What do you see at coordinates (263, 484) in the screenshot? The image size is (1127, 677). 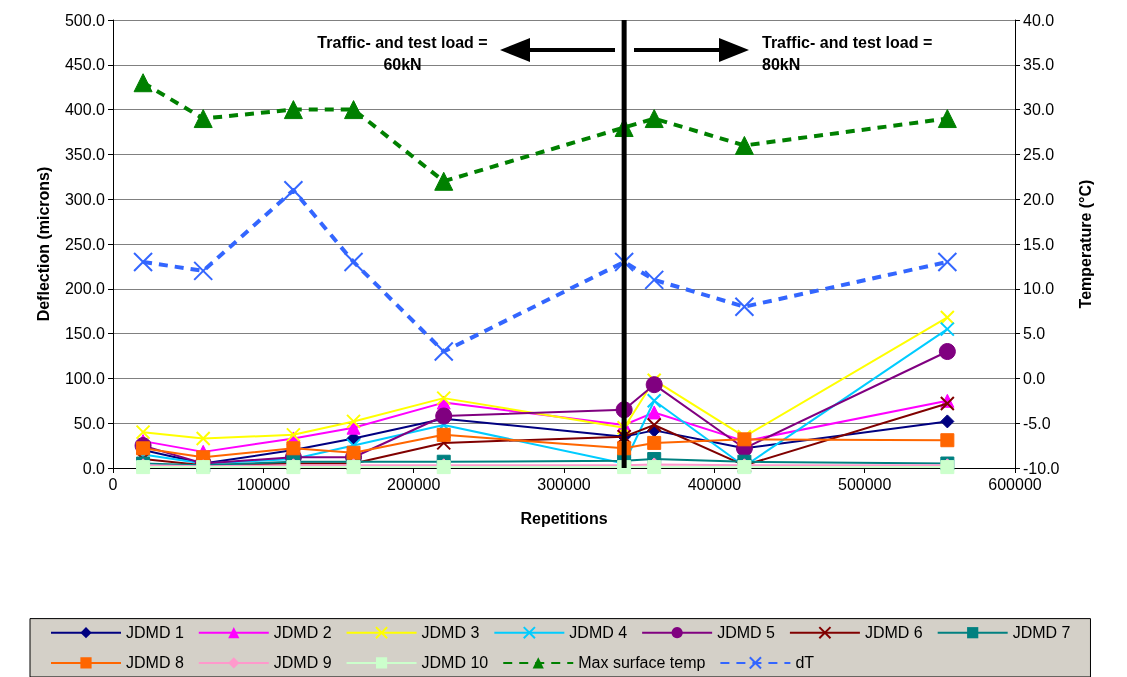 I see `x-tick-label: 100000` at bounding box center [263, 484].